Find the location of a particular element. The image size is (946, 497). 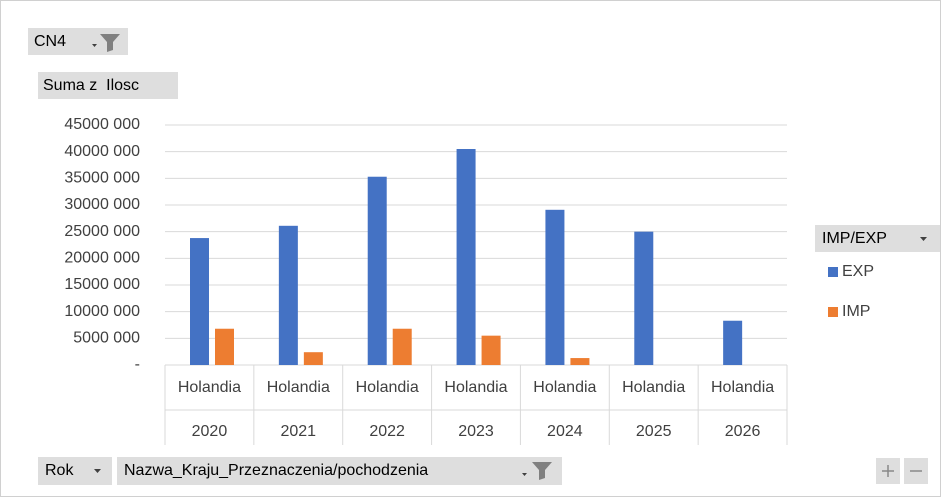

y-tick-label: 40000 000 is located at coordinates (102, 151).